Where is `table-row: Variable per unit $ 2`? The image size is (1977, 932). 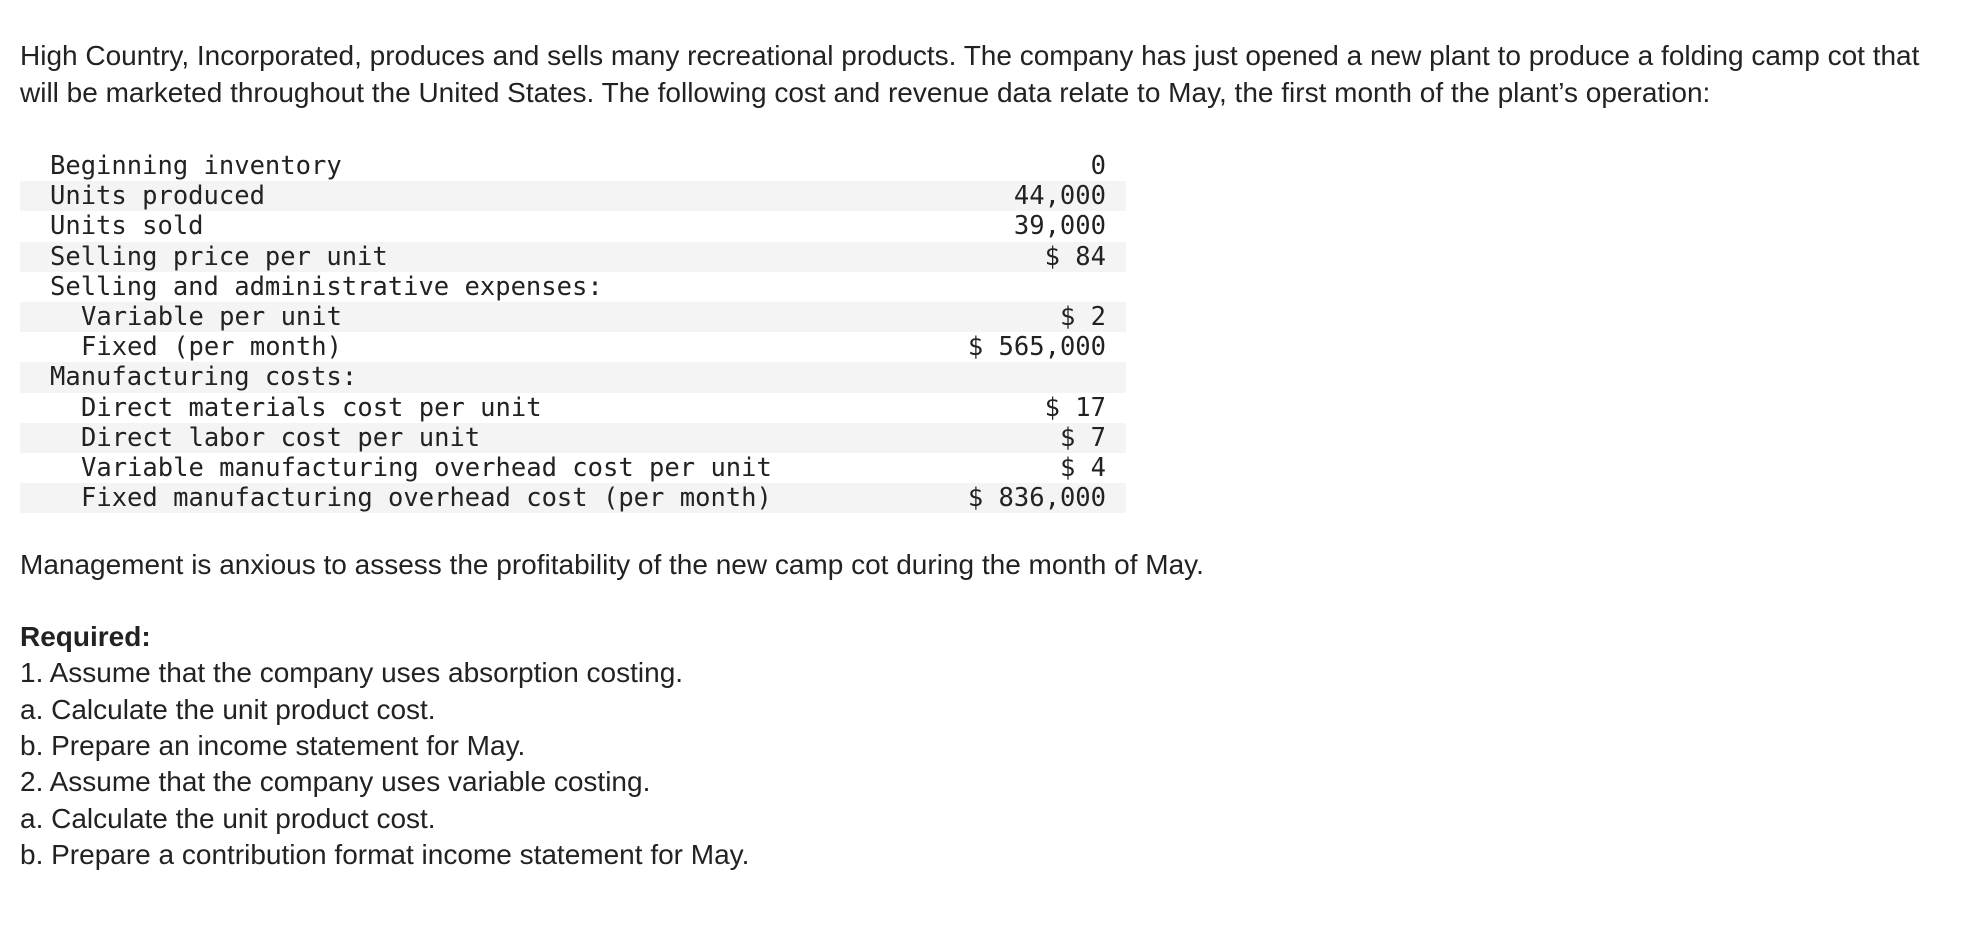 table-row: Variable per unit $ 2 is located at coordinates (573, 317).